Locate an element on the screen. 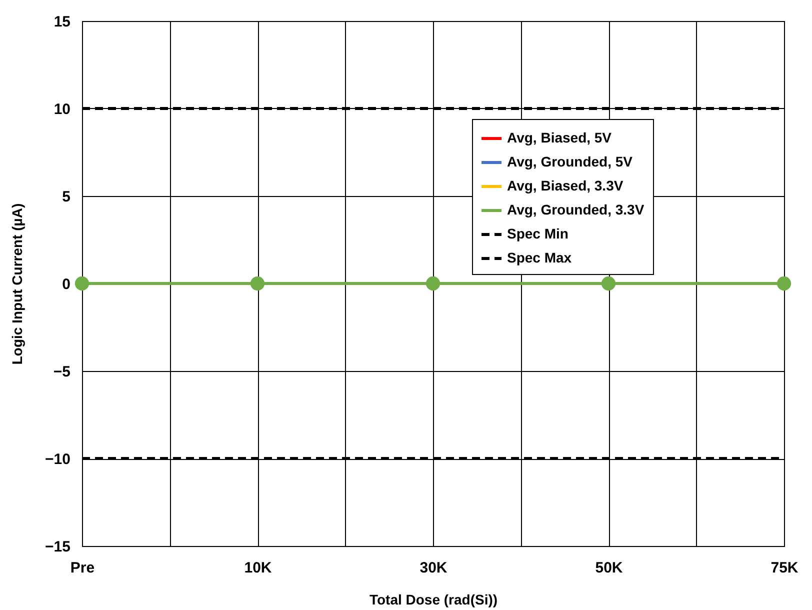 The width and height of the screenshot is (812, 610). x-tick-label: 30K is located at coordinates (434, 568).